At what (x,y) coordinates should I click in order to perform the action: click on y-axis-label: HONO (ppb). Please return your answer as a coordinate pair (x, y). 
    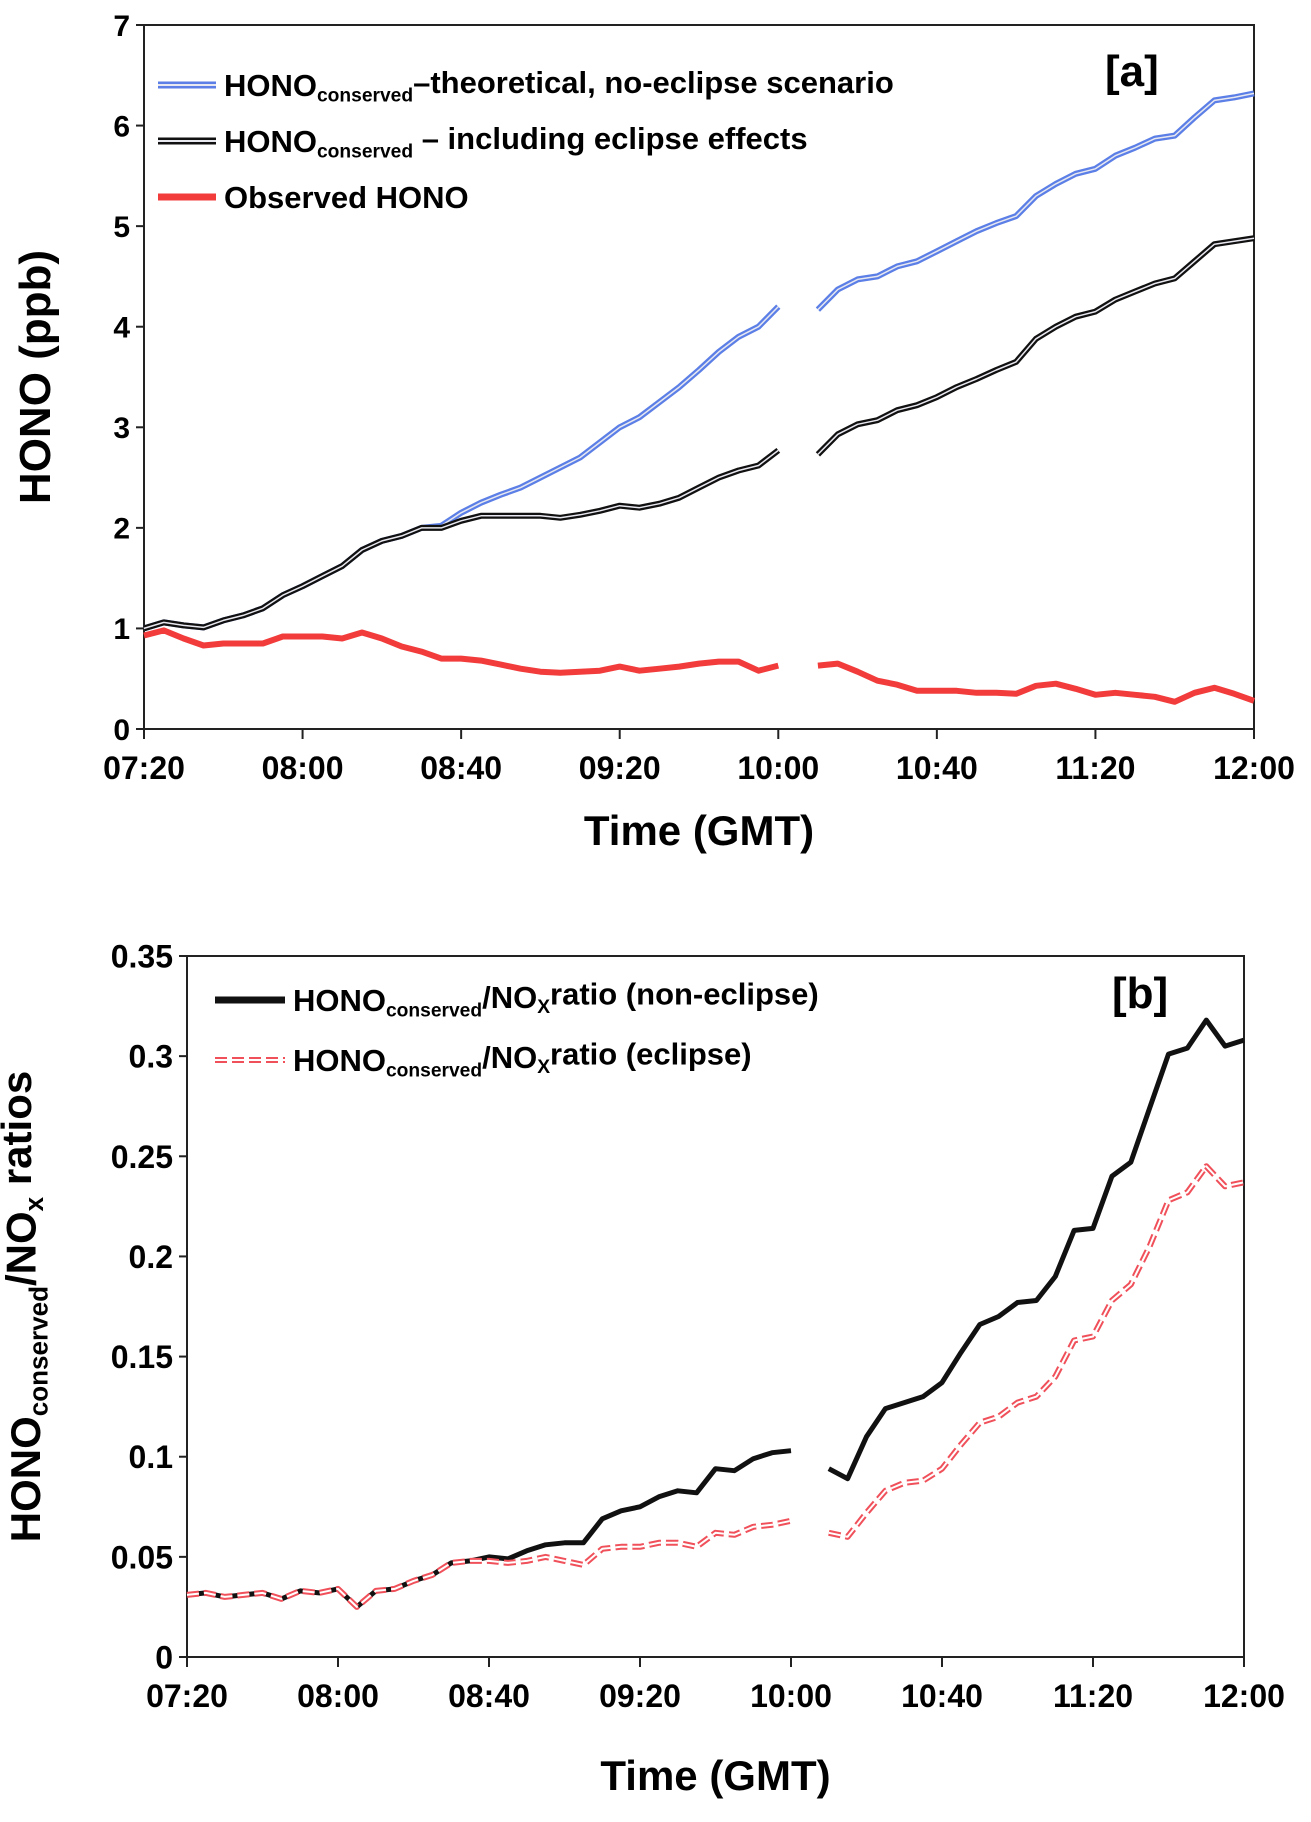
    Looking at the image, I should click on (35, 377).